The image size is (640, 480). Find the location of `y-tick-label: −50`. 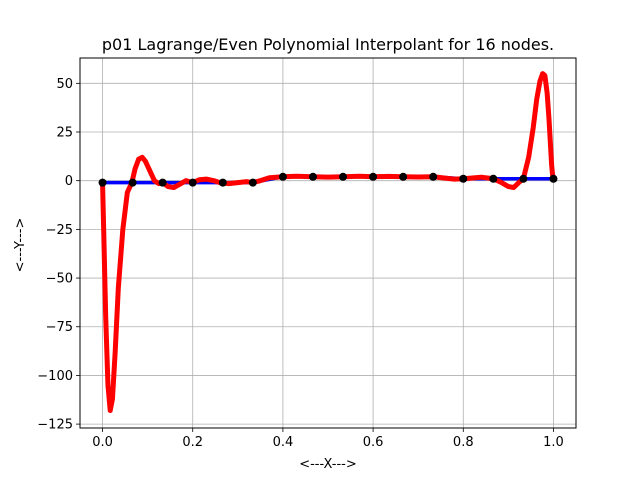

y-tick-label: −50 is located at coordinates (59, 279).